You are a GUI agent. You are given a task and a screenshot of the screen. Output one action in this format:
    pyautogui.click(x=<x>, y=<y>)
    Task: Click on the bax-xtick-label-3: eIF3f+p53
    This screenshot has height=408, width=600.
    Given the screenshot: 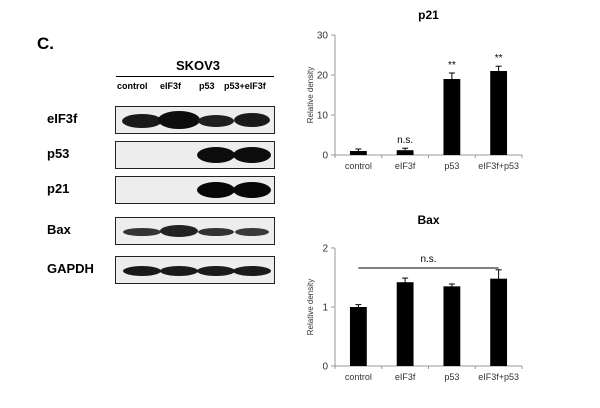 What is the action you would take?
    pyautogui.click(x=498, y=377)
    